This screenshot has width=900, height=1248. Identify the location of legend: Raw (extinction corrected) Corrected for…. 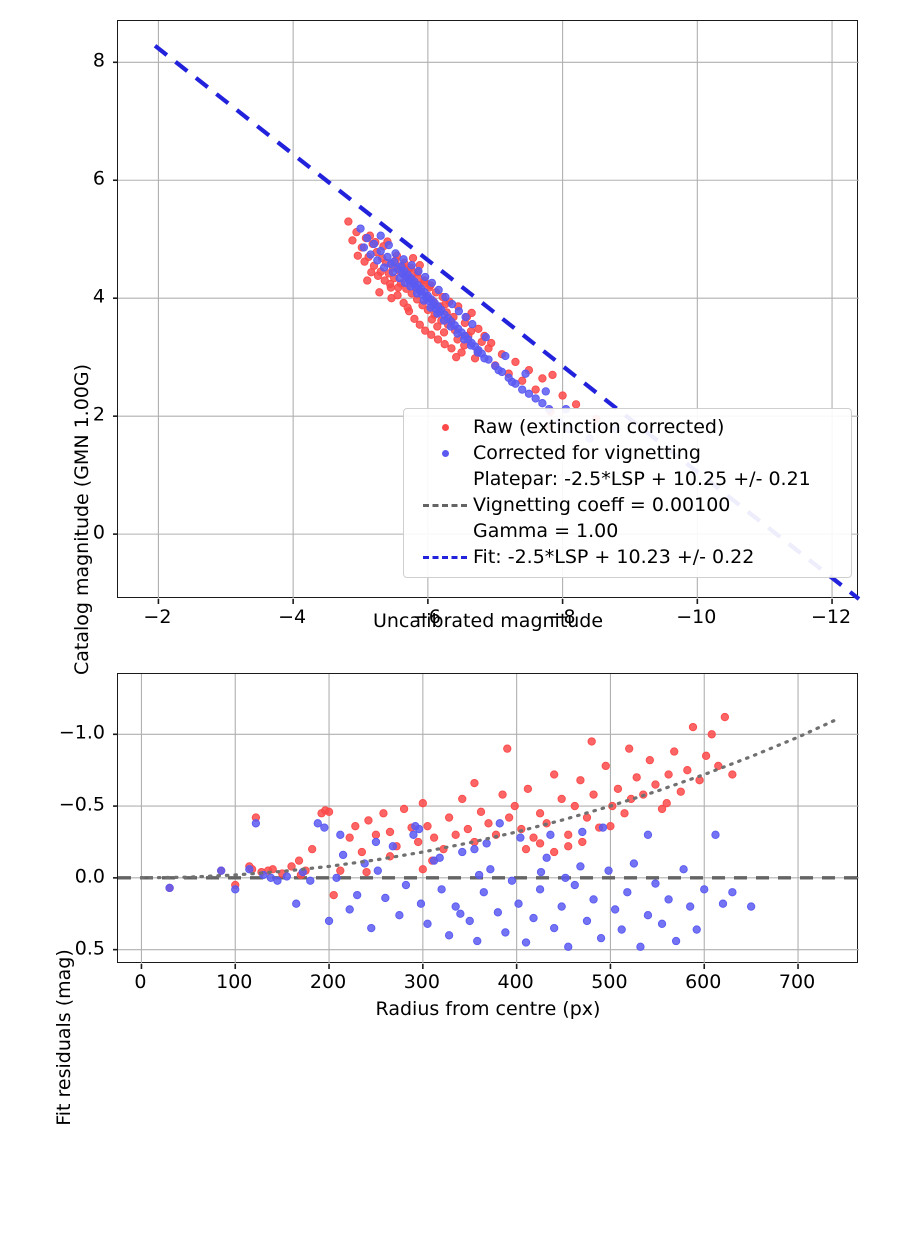
(627, 493).